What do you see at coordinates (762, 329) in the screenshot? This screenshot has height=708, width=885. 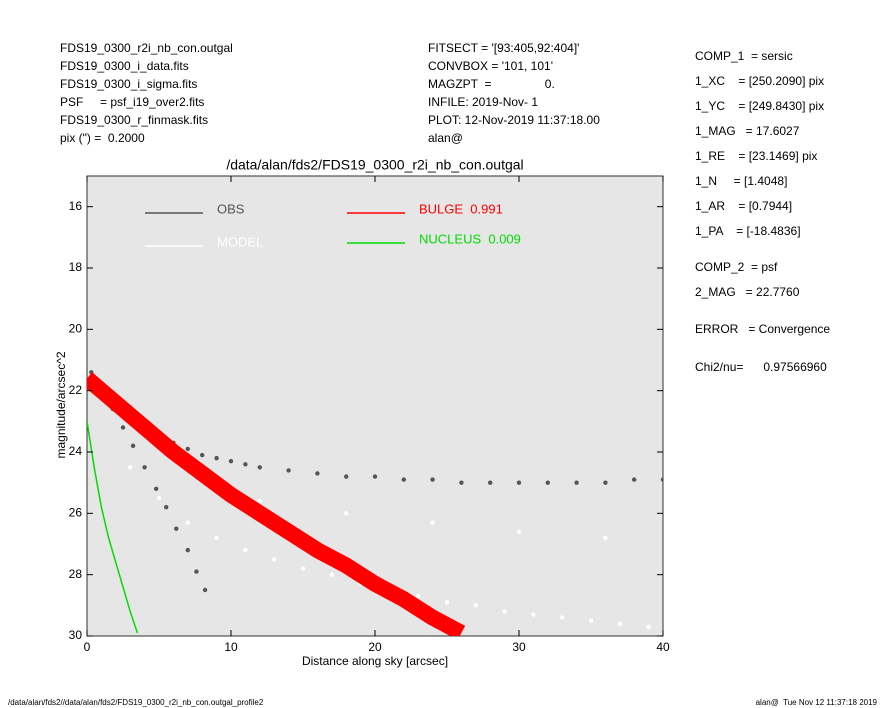 I see `fit-parameter: ERROR = Convergence` at bounding box center [762, 329].